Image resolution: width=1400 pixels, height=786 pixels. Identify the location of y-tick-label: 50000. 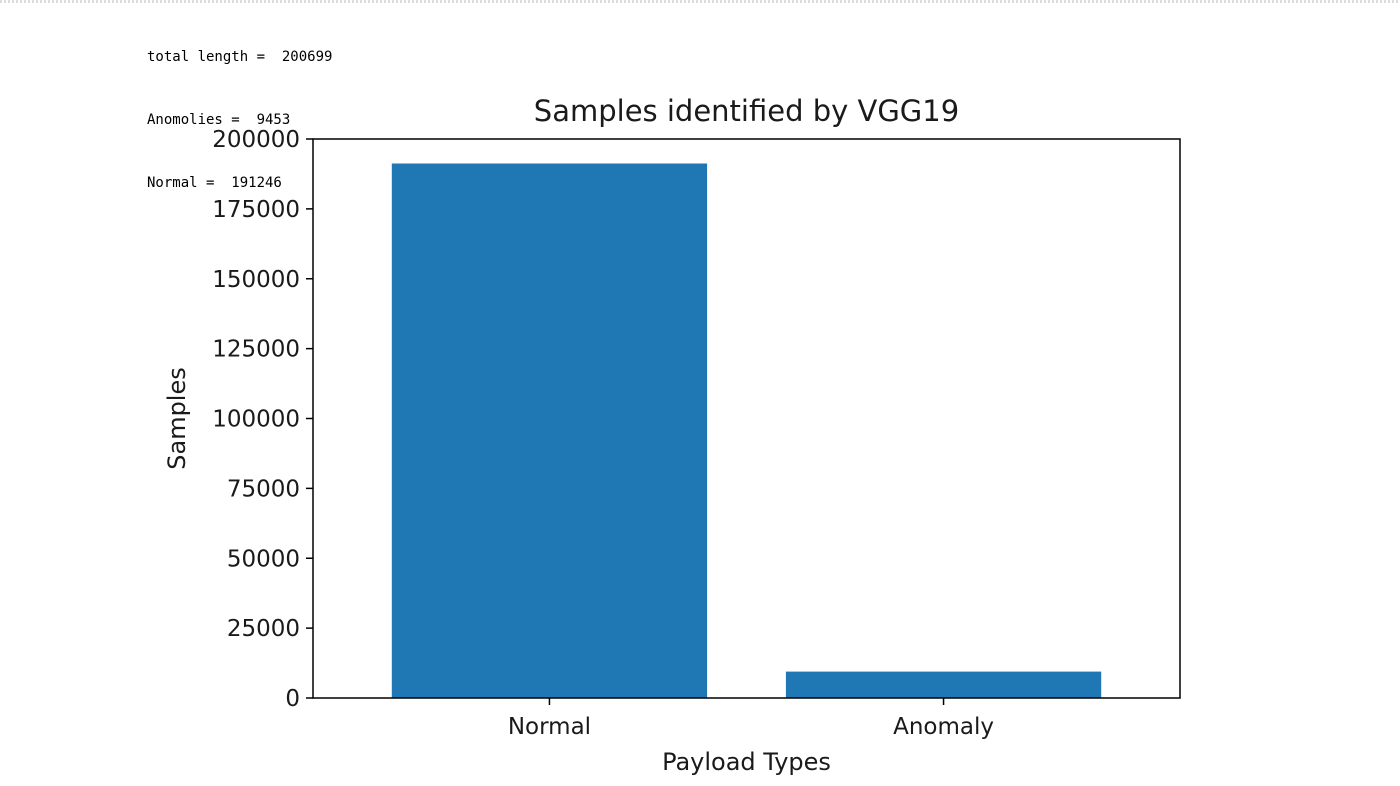
(263, 559).